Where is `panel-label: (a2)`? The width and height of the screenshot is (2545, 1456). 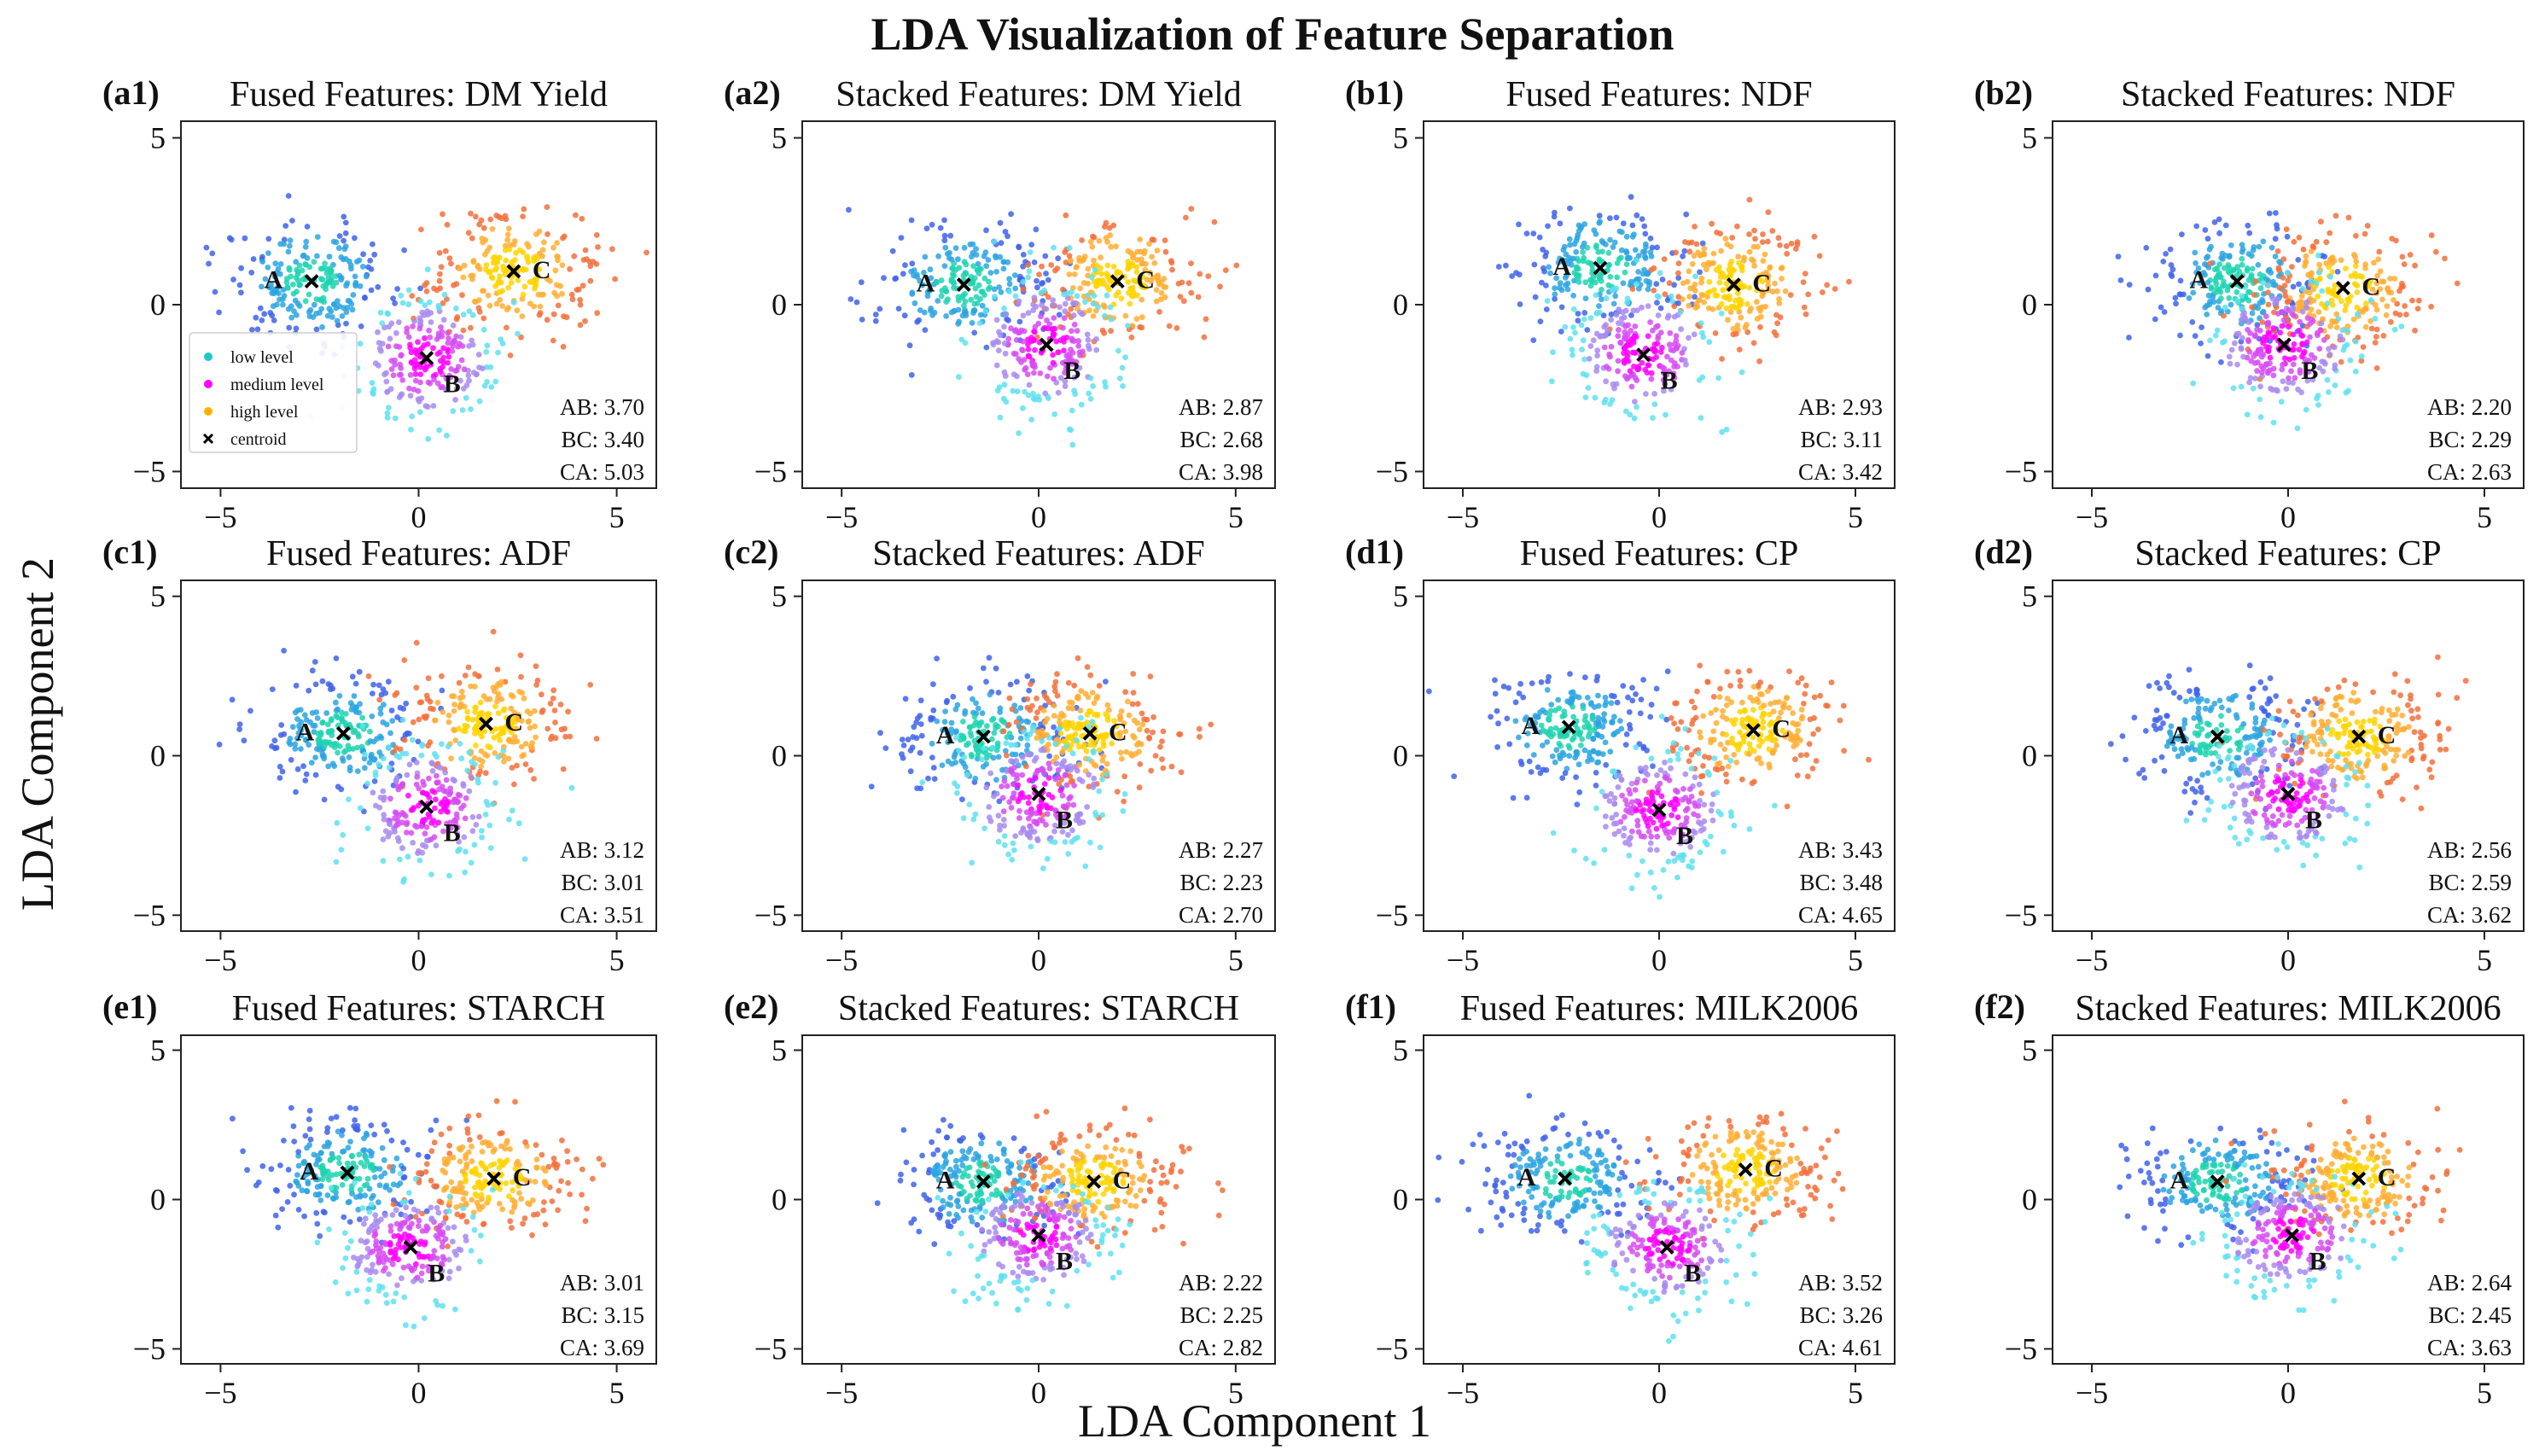 panel-label: (a2) is located at coordinates (752, 92).